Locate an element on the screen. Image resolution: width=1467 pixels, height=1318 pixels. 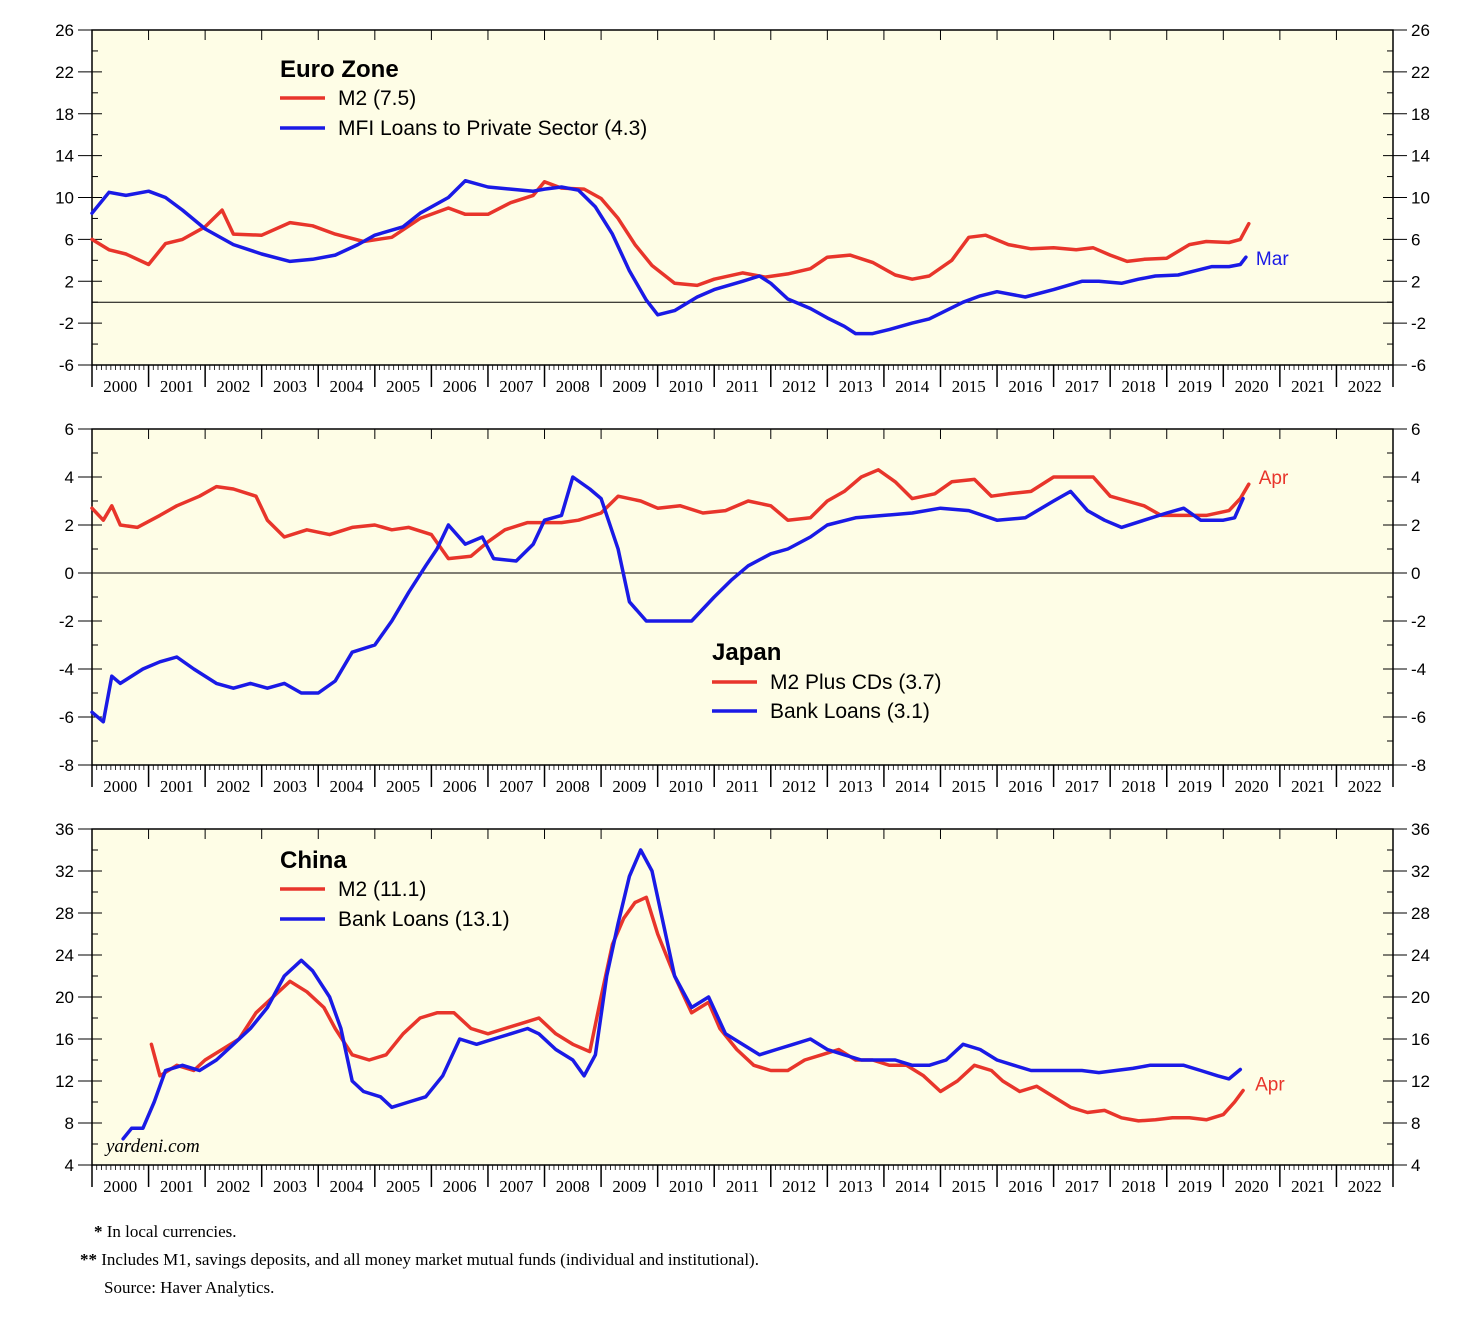
footnote-1: * In local currencies. is located at coordinates (165, 1232).